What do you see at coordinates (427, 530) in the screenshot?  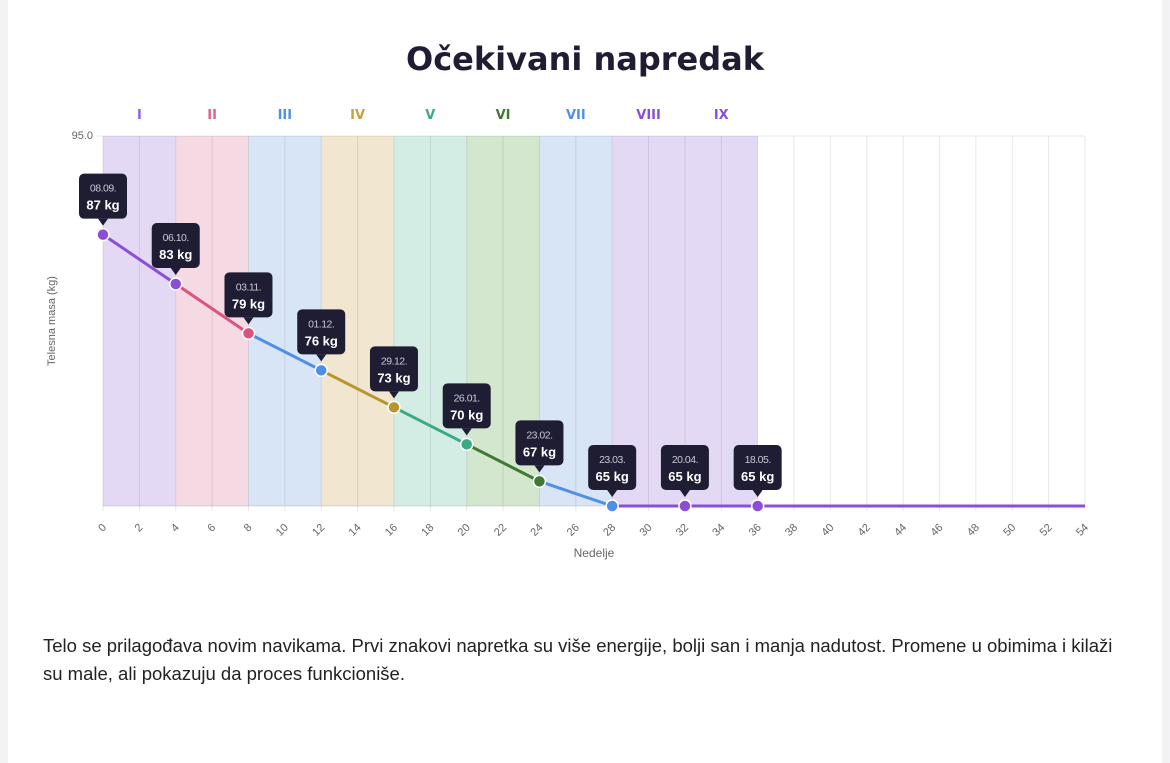 I see `x-tick-label: 18` at bounding box center [427, 530].